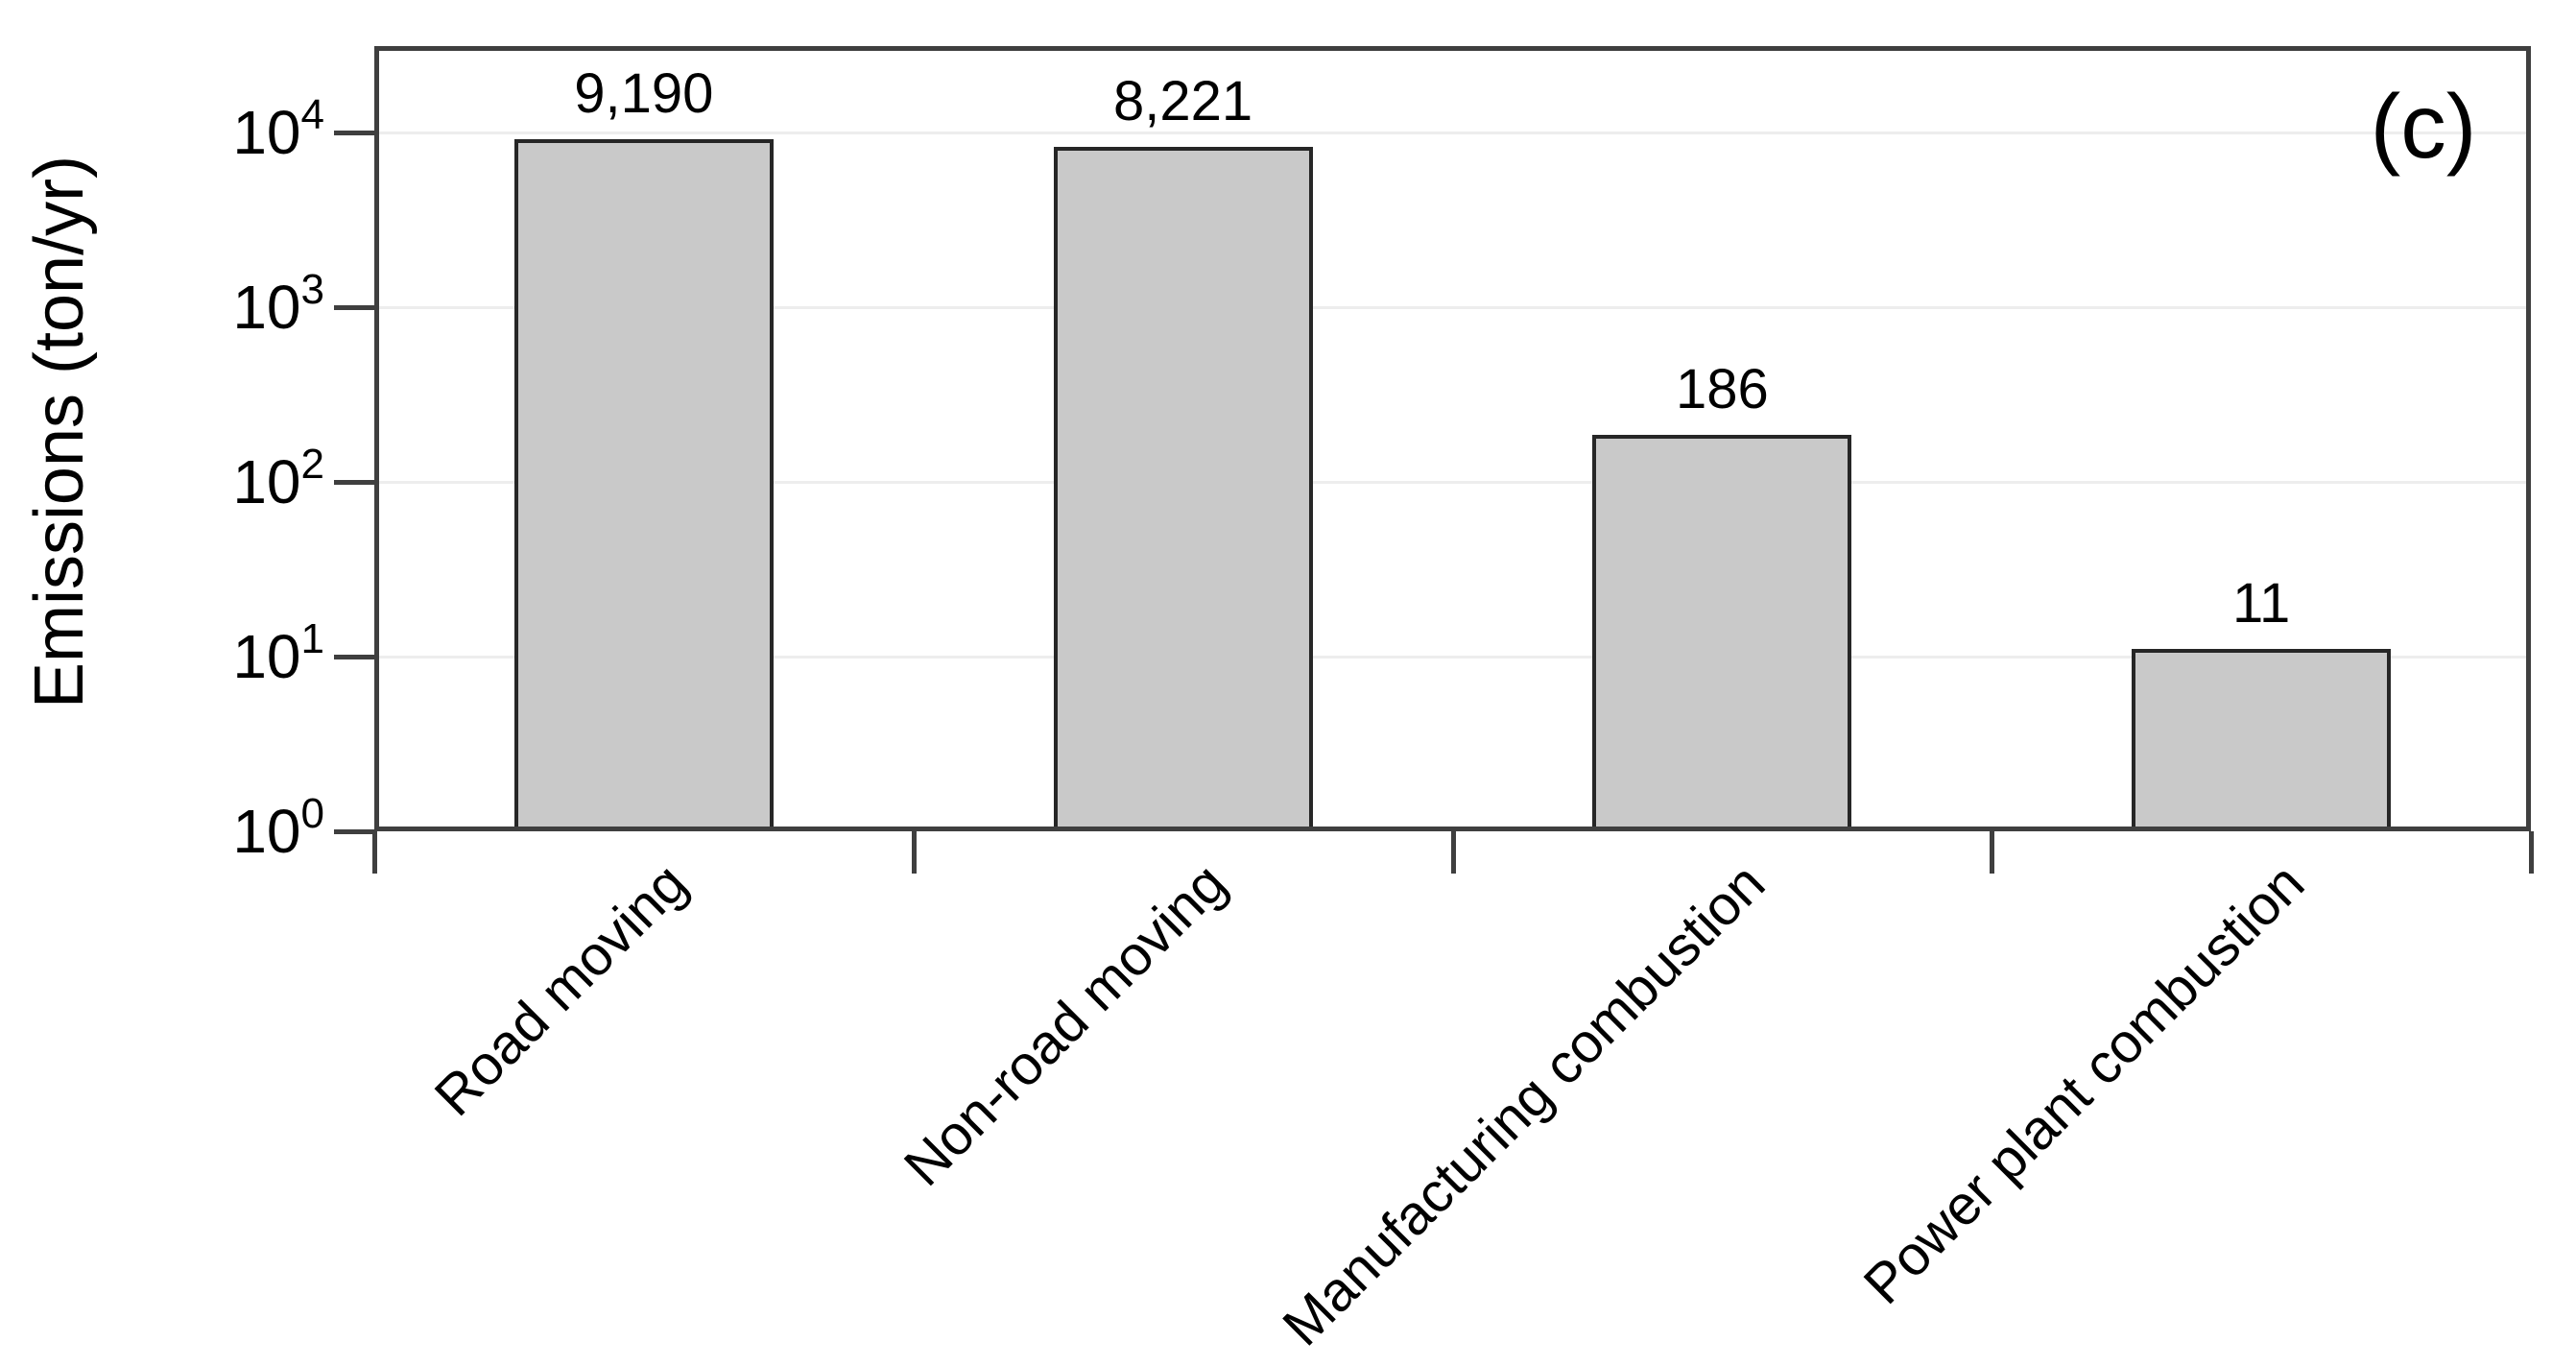 Image resolution: width=2576 pixels, height=1366 pixels. I want to click on x-category-label: Road moving, so click(561, 990).